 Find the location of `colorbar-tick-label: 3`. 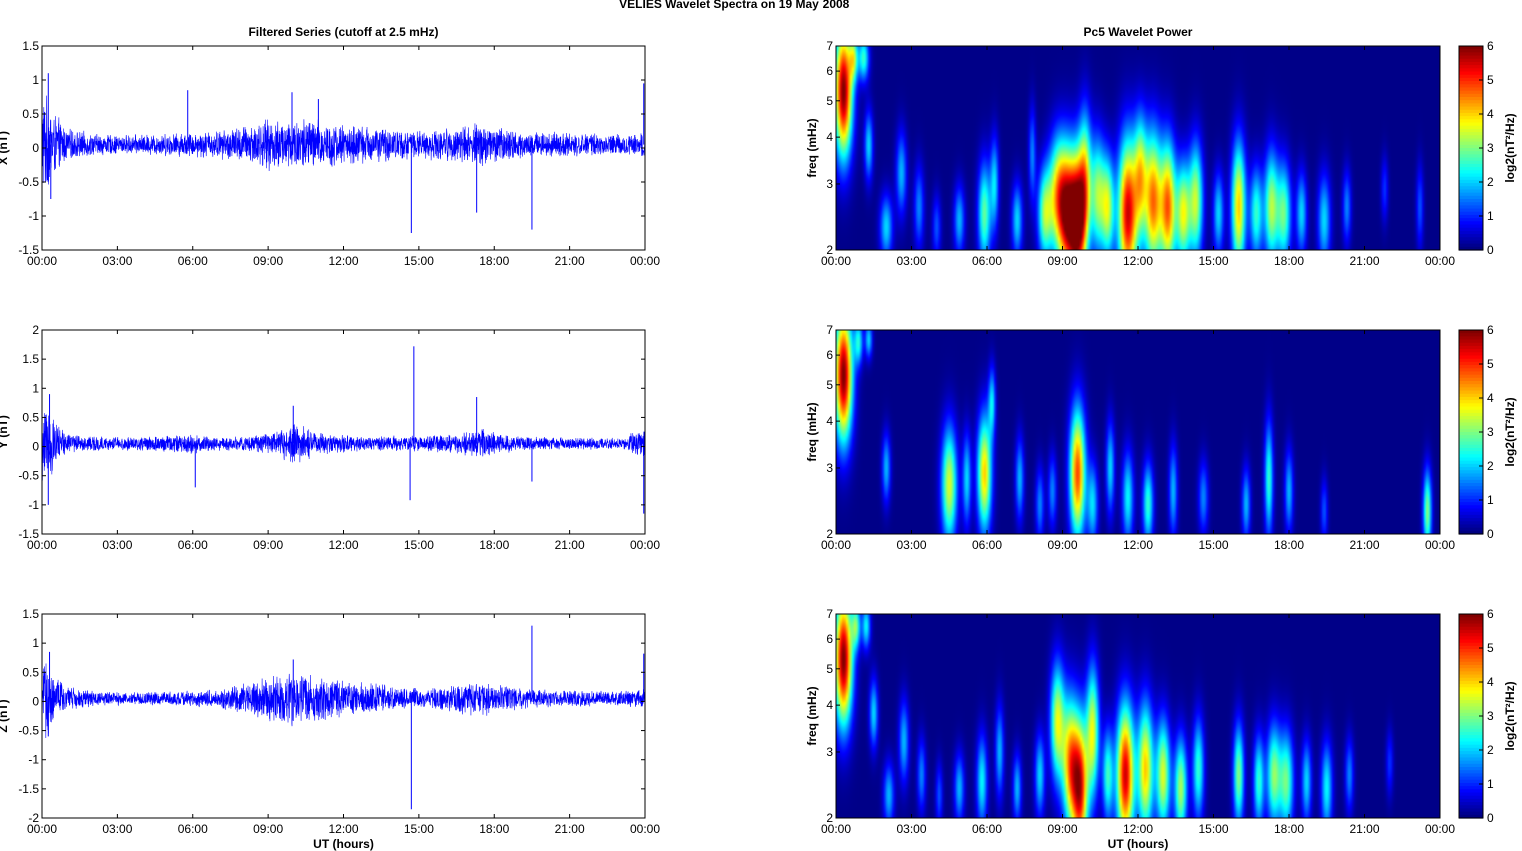

colorbar-tick-label: 3 is located at coordinates (1490, 148).